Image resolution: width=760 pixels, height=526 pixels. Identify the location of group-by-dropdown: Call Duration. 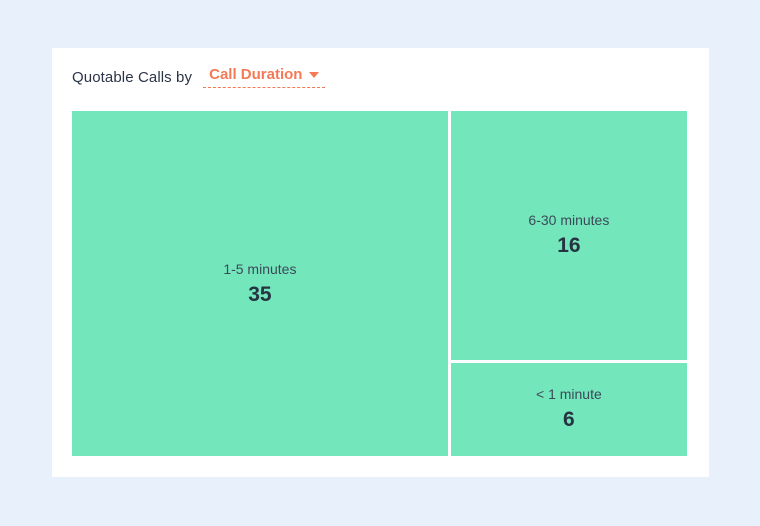
(264, 77).